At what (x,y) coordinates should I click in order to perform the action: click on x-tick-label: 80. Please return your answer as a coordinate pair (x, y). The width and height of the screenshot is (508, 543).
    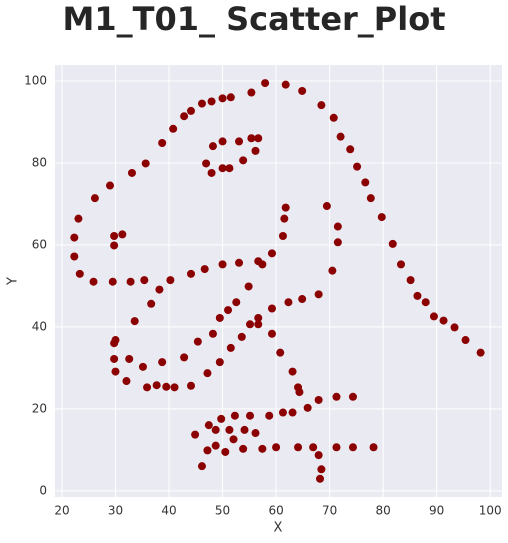
    Looking at the image, I should click on (383, 511).